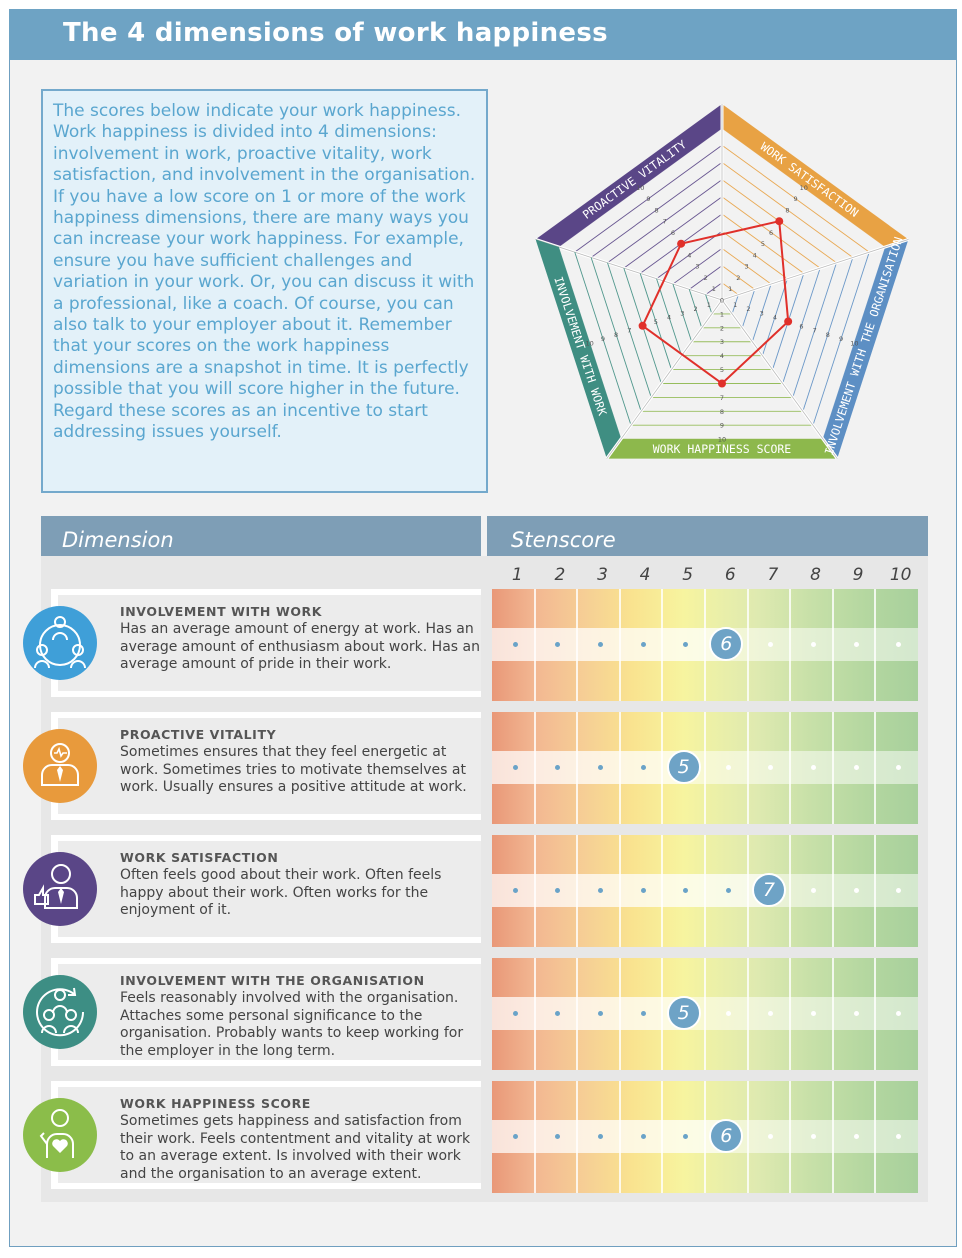  I want to click on radar-axis-label: WORK HAPPINESS SCORE, so click(722, 449).